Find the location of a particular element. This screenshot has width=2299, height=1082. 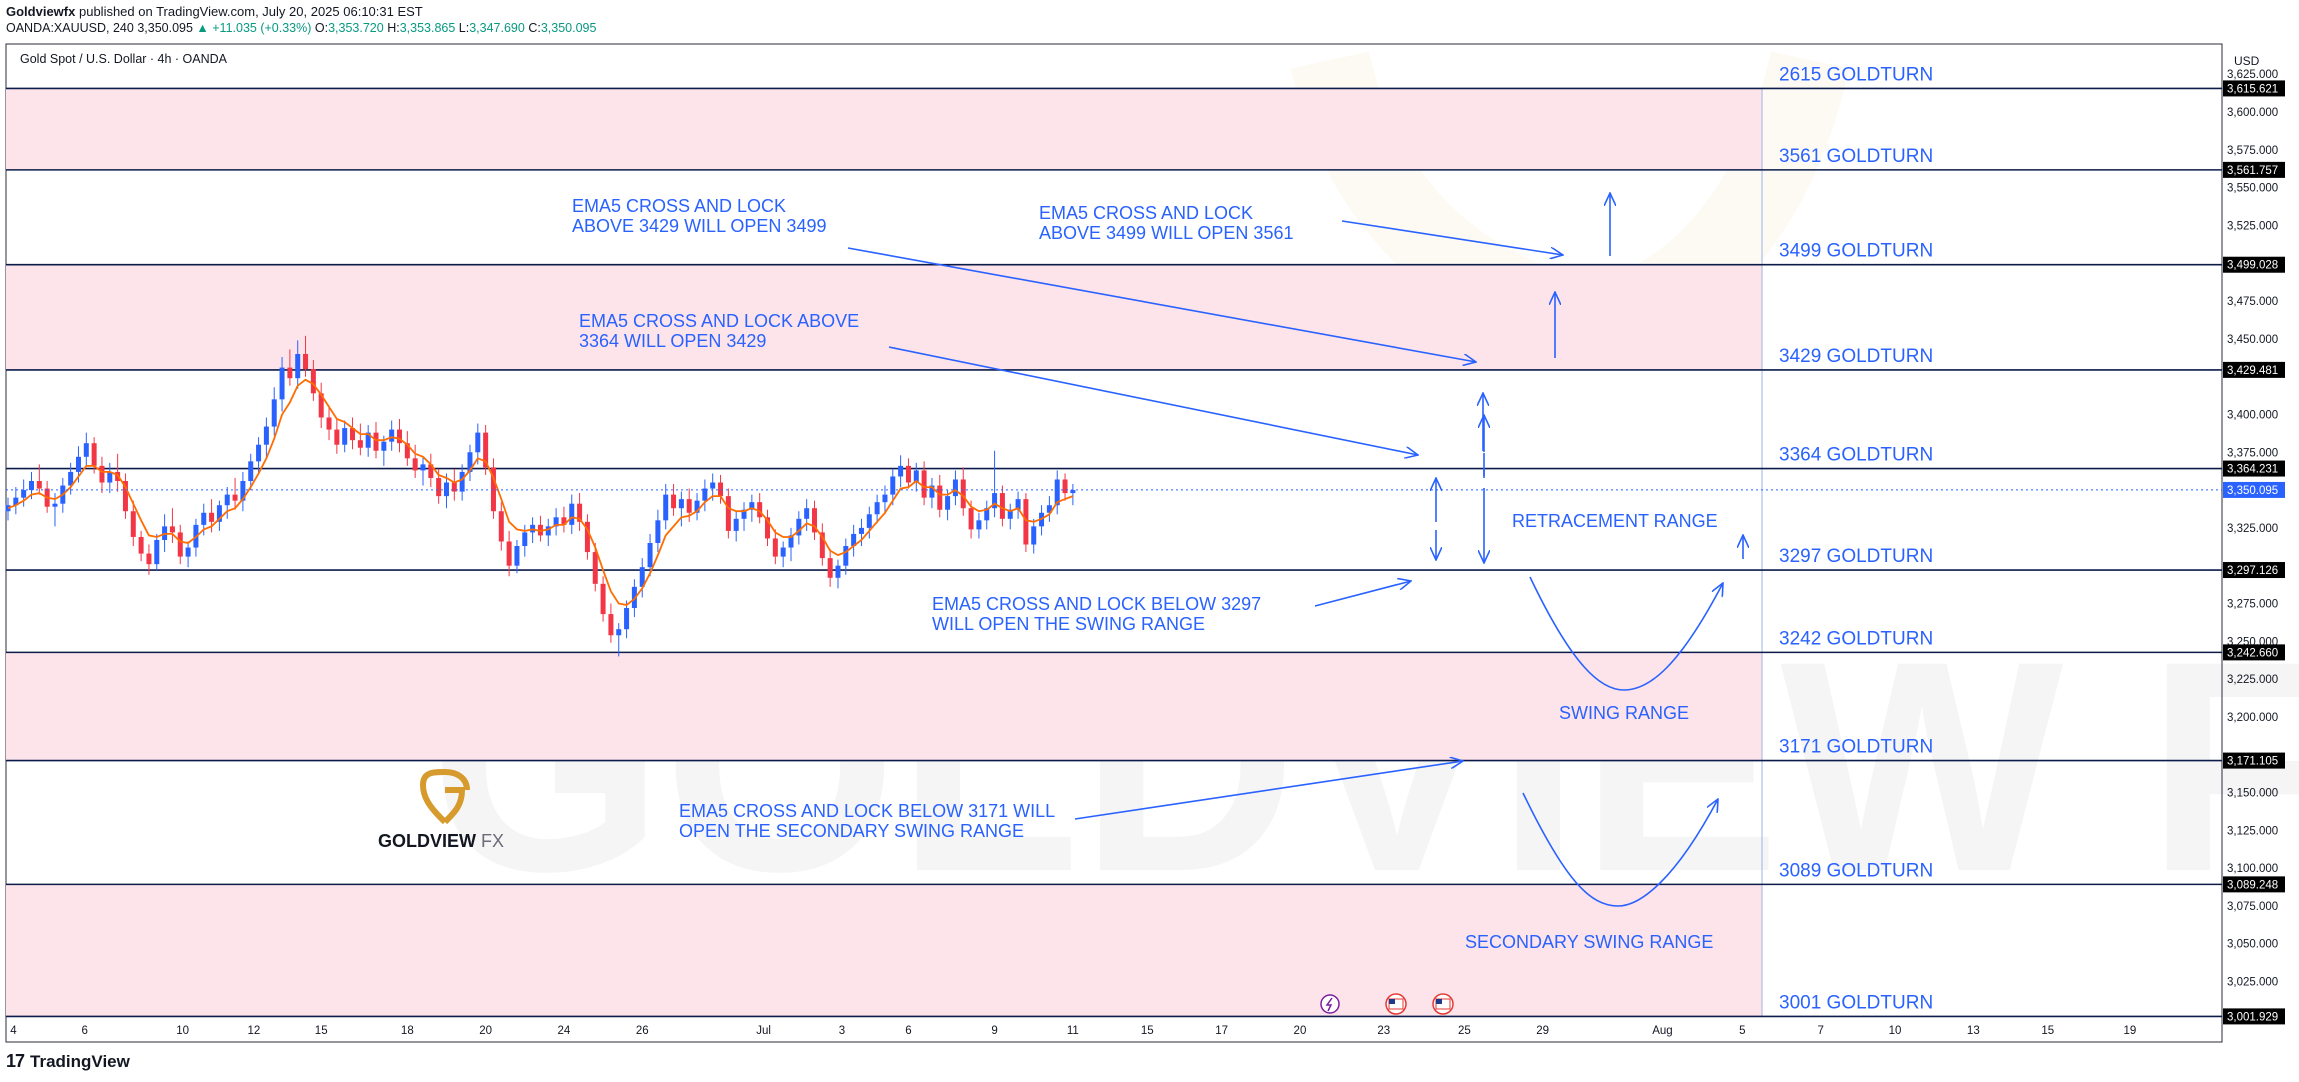

candles-layer is located at coordinates (540, 496).